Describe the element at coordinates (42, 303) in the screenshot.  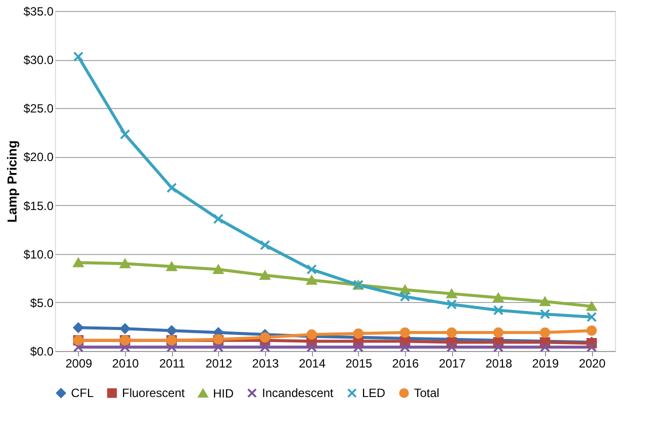
I see `y-tick-label: $5.0` at that location.